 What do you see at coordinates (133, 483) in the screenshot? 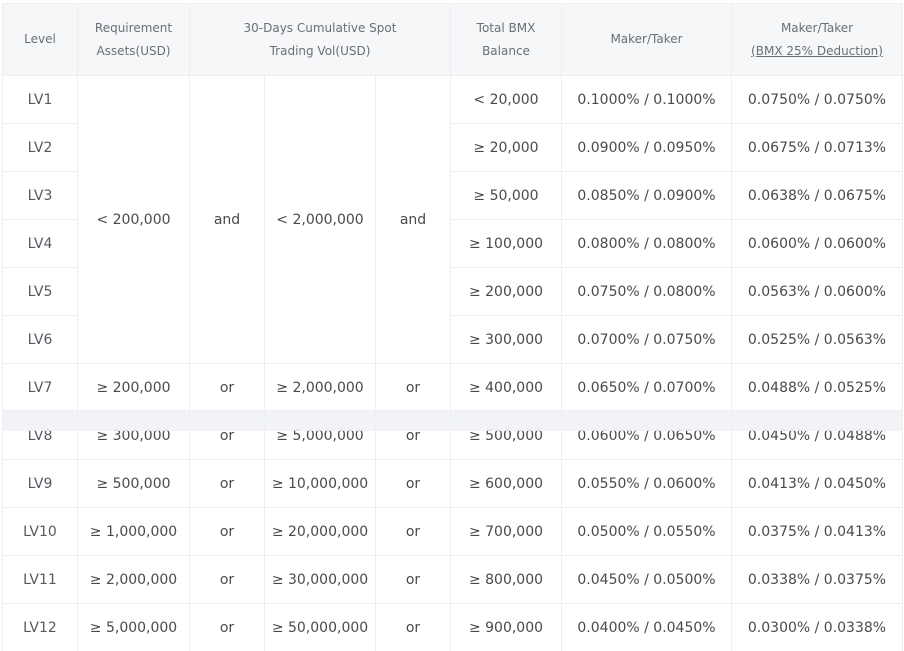
I see `requirement-assets-cell: ≥ 500,000` at bounding box center [133, 483].